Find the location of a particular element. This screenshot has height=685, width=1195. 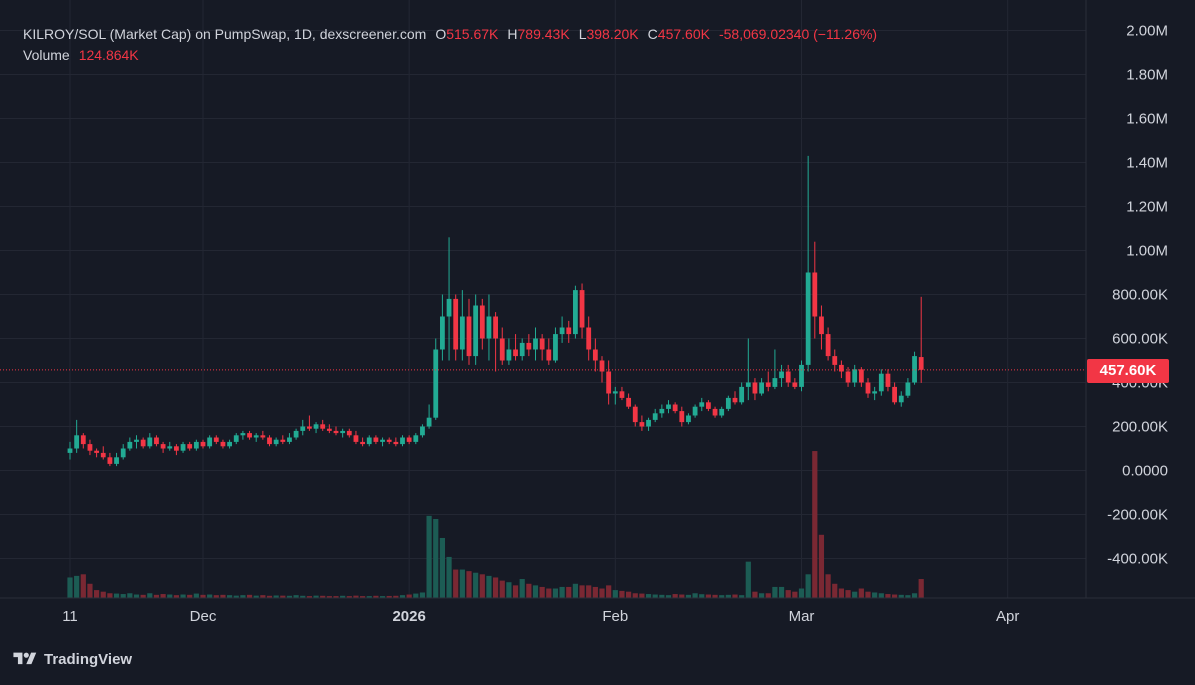

price-tick-label: 600.00K is located at coordinates (1140, 339).